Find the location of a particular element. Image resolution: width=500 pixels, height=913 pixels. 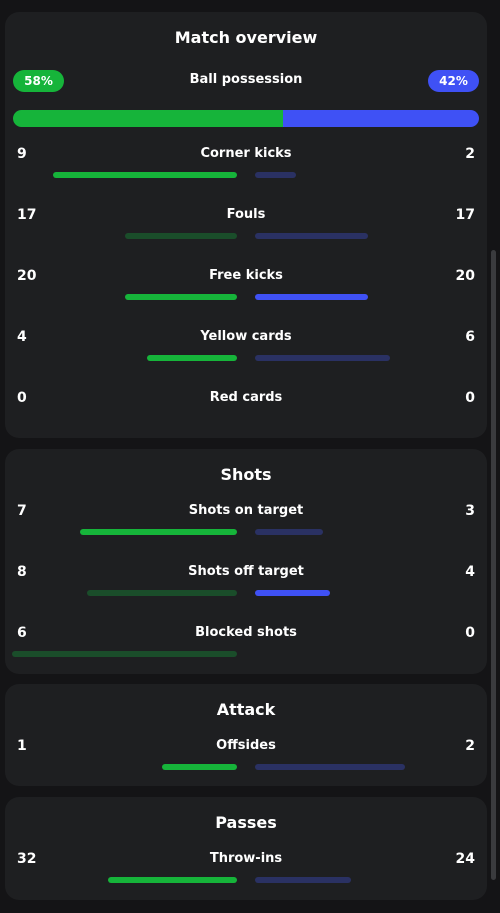

match-overview-title: Match overview is located at coordinates (246, 37).